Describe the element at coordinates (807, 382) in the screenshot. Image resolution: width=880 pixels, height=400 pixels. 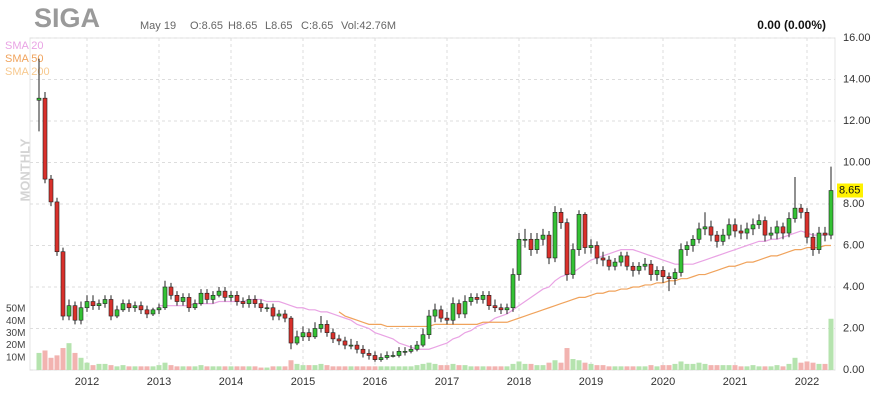
I see `x-tick-label: 2022` at that location.